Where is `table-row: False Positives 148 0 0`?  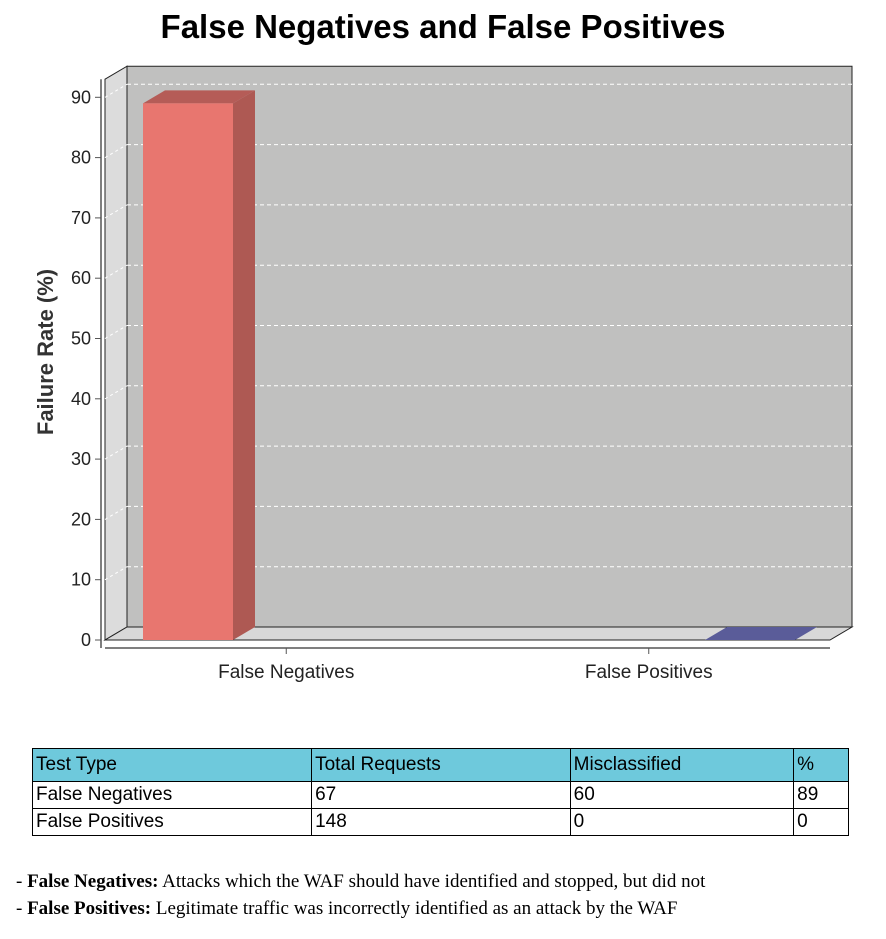
table-row: False Positives 148 0 0 is located at coordinates (440, 822).